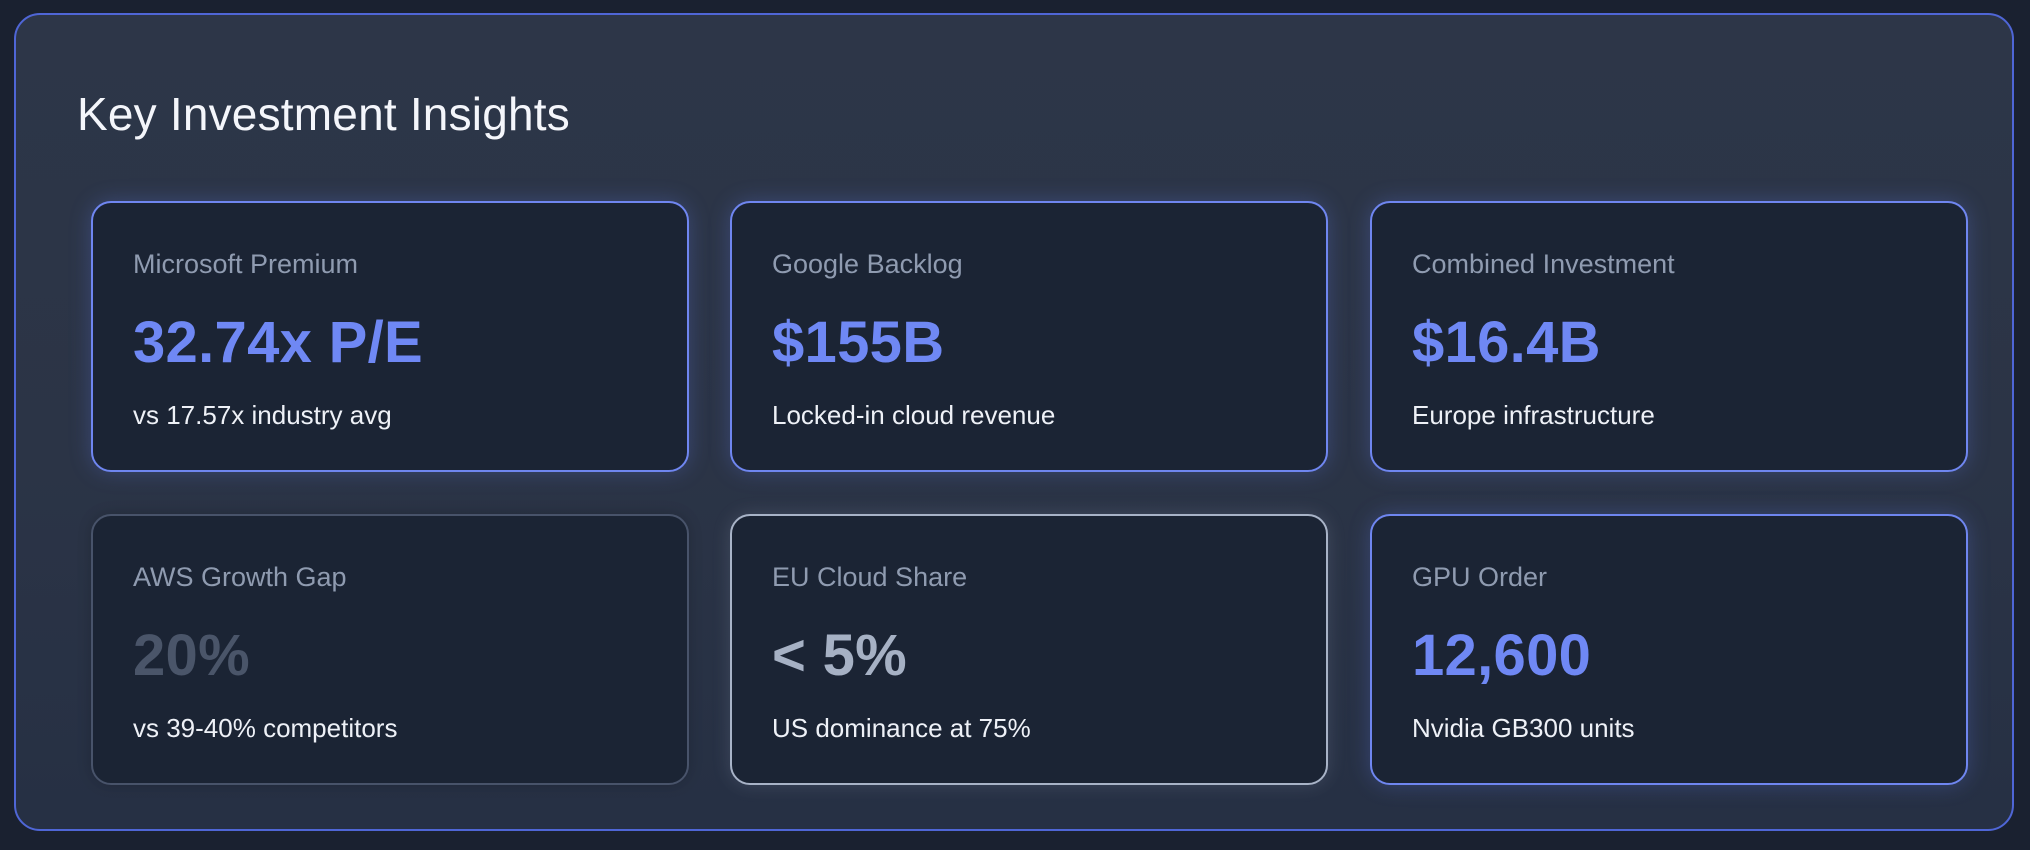 The height and width of the screenshot is (850, 2030). What do you see at coordinates (191, 655) in the screenshot?
I see `card-value: 20%` at bounding box center [191, 655].